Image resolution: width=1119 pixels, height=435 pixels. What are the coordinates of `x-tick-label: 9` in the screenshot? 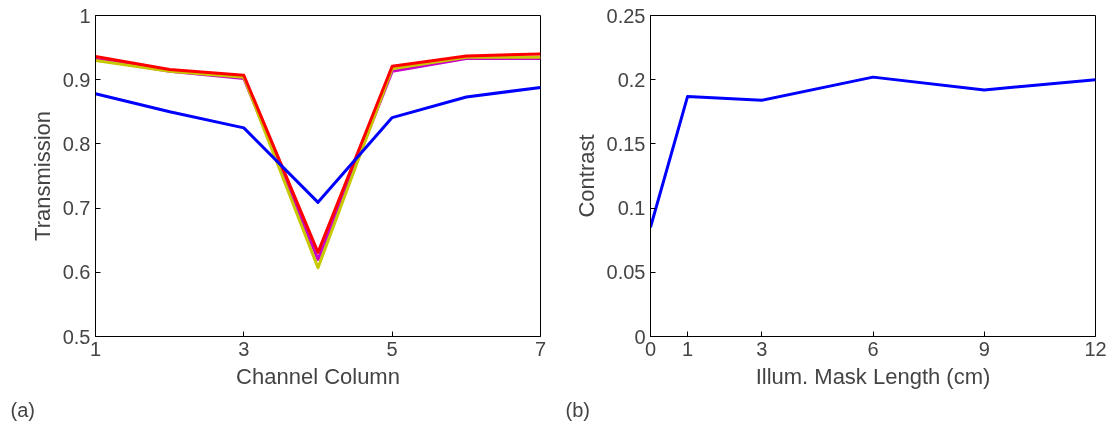 It's located at (984, 348).